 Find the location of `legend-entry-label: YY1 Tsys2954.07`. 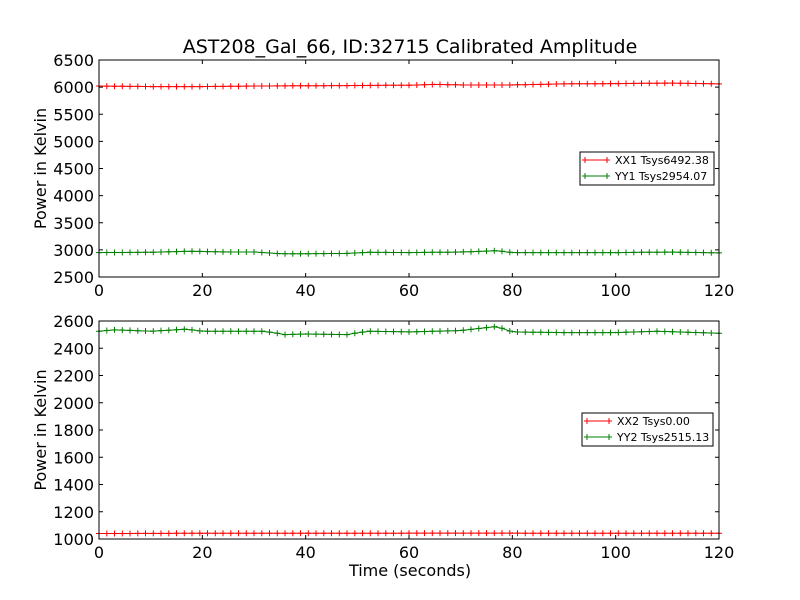

legend-entry-label: YY1 Tsys2954.07 is located at coordinates (660, 176).